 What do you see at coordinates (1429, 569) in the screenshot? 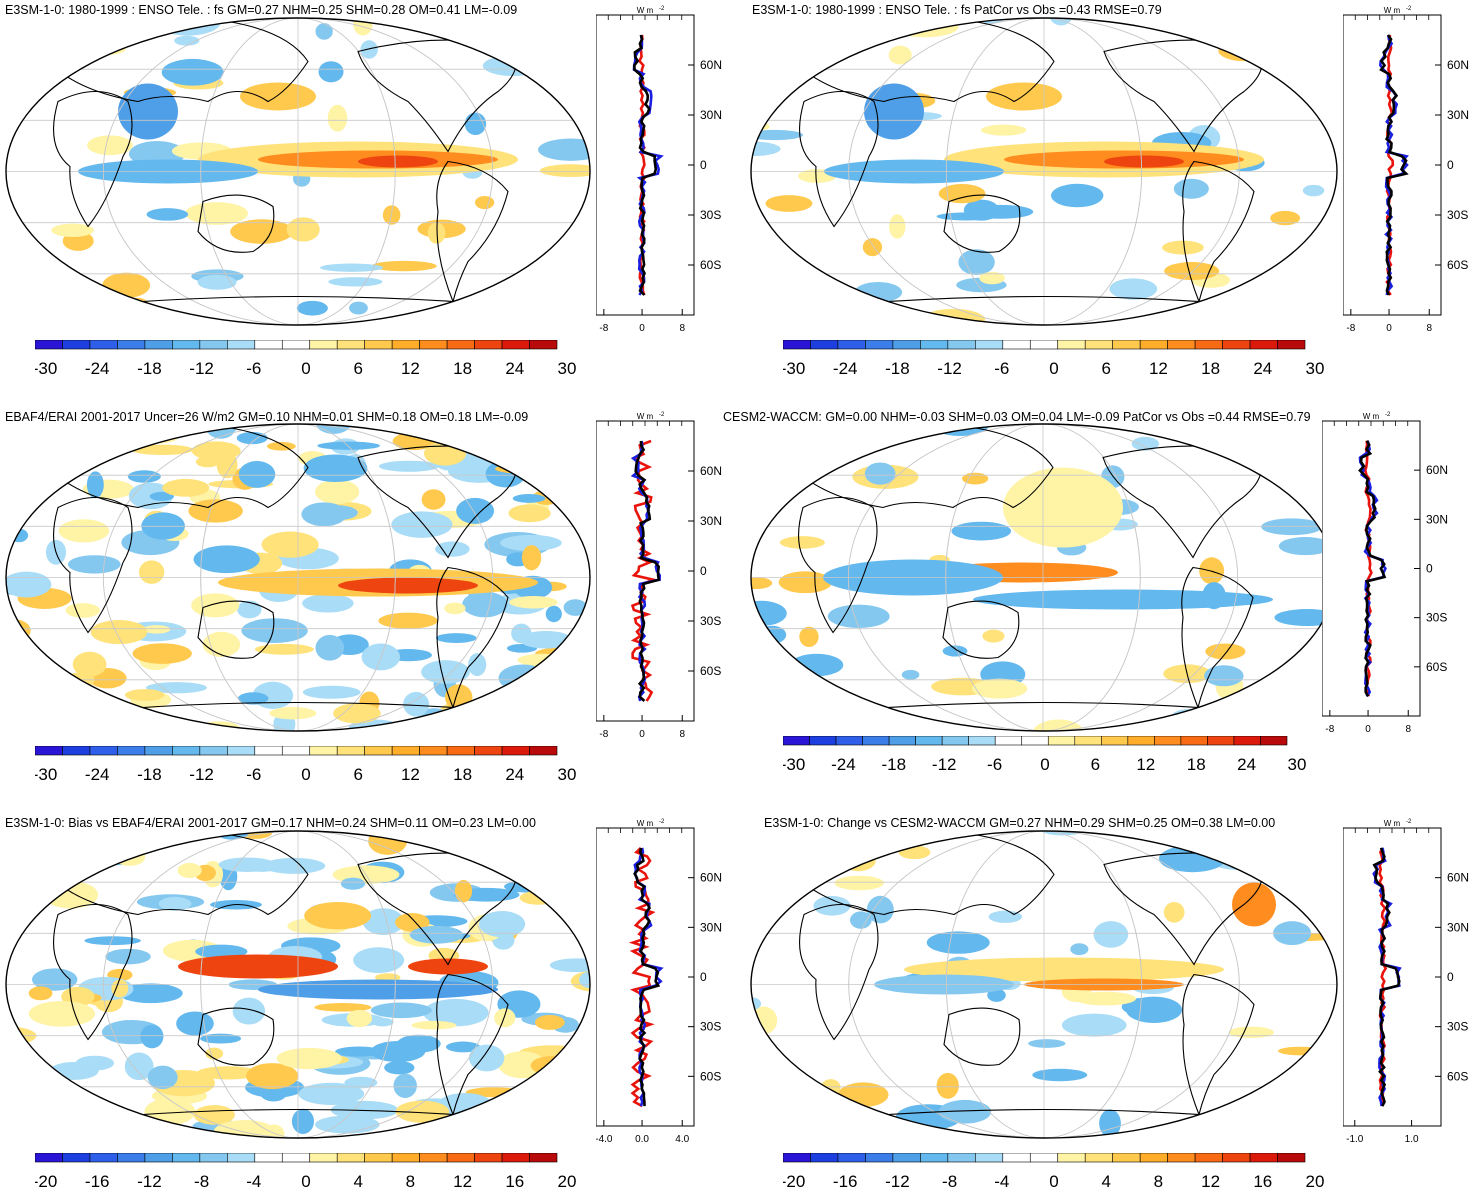
I see `lat-label: 0` at bounding box center [1429, 569].